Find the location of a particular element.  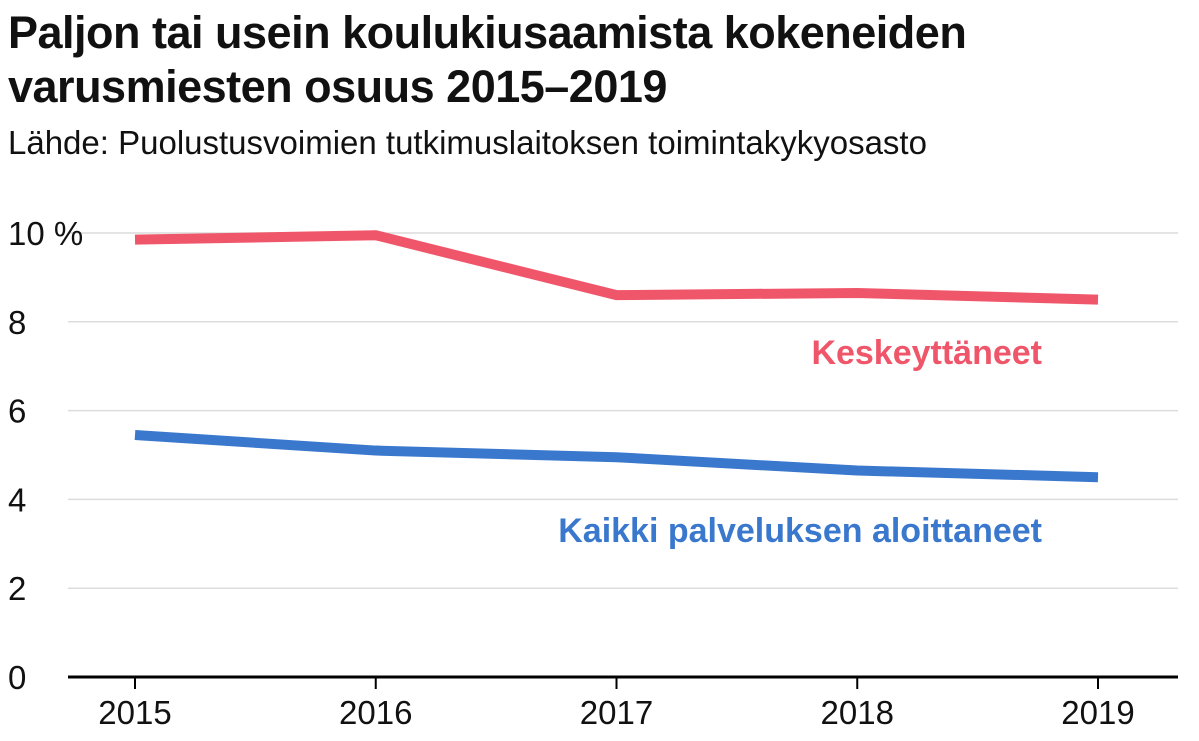

y-tick-label: 4 is located at coordinates (17, 499).